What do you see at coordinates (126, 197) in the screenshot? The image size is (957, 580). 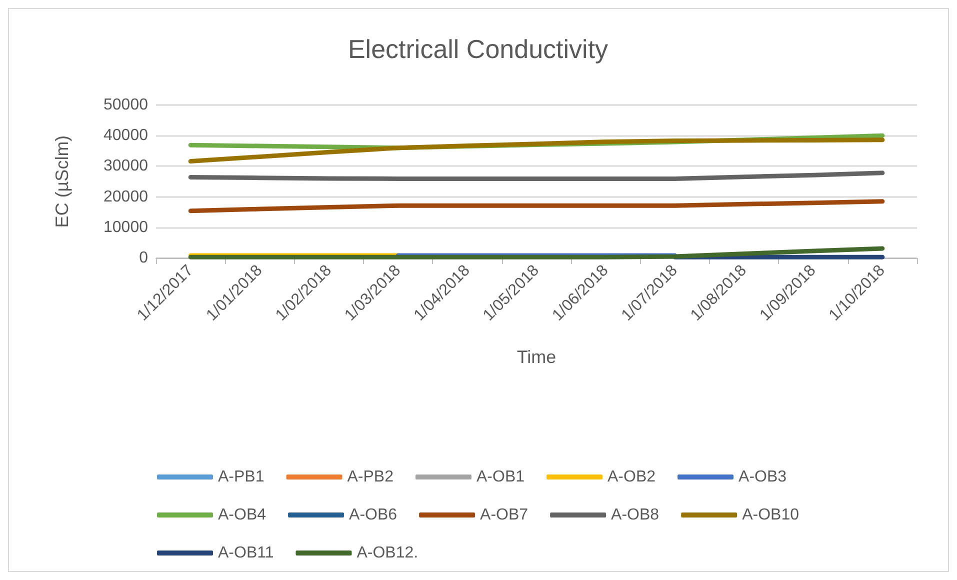 I see `y-tick-label: 20000` at bounding box center [126, 197].